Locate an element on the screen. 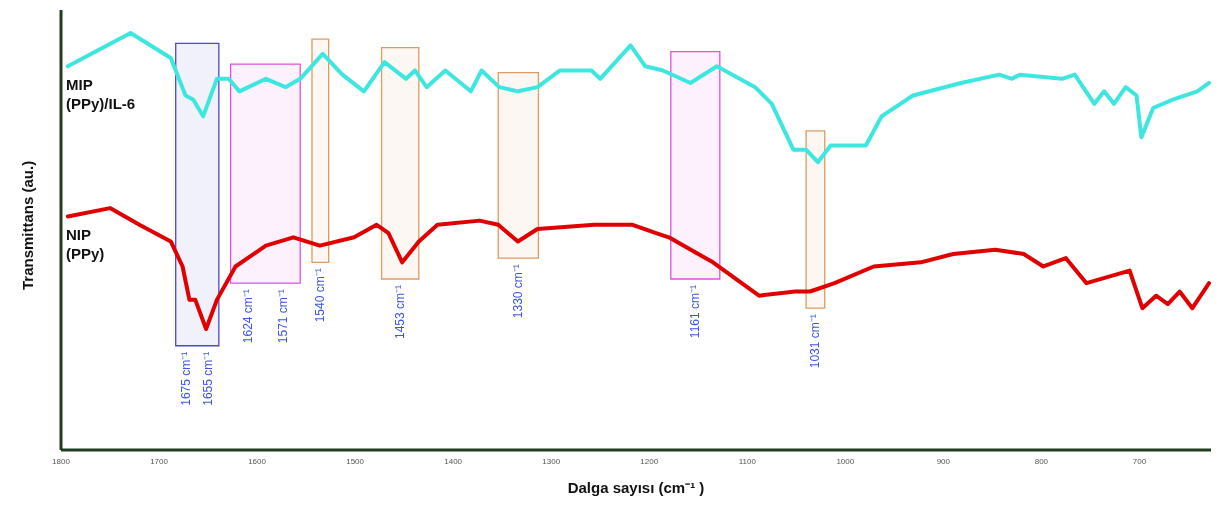  band-label: 1161 cm⁻¹ is located at coordinates (695, 312).